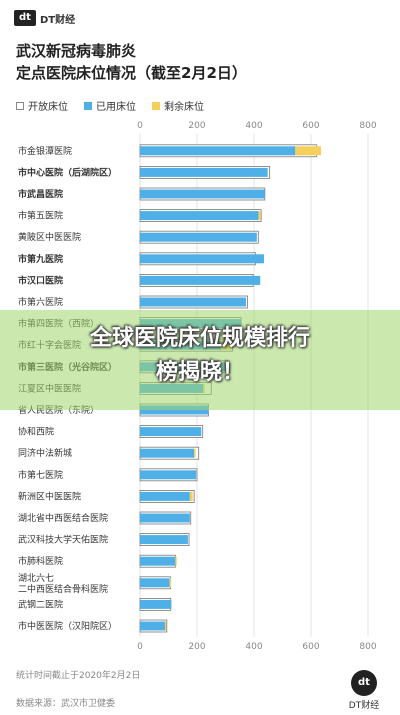  I want to click on footer-note: 统计时间截止于2020年2月2日, so click(78, 676).